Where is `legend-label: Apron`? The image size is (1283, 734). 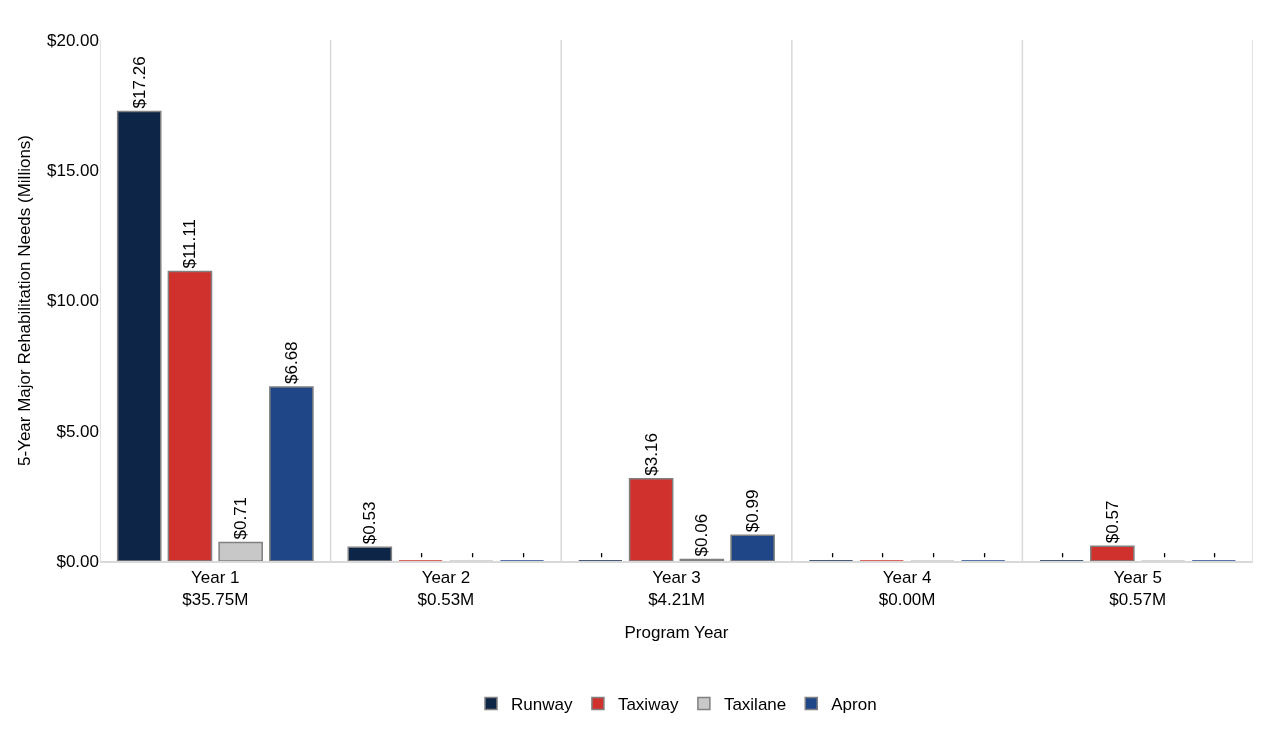
legend-label: Apron is located at coordinates (854, 705).